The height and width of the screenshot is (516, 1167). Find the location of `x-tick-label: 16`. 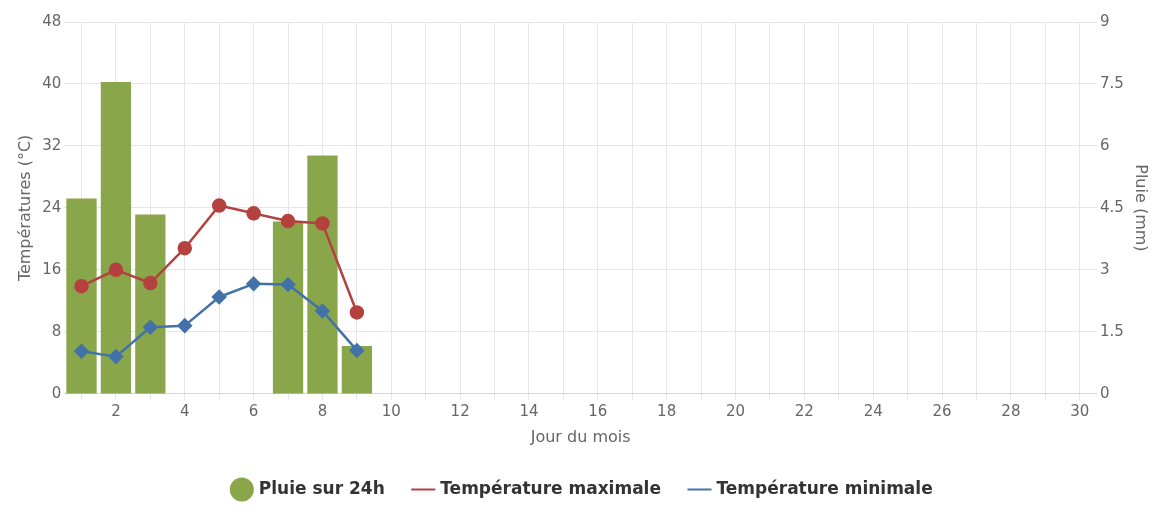

x-tick-label: 16 is located at coordinates (598, 410).